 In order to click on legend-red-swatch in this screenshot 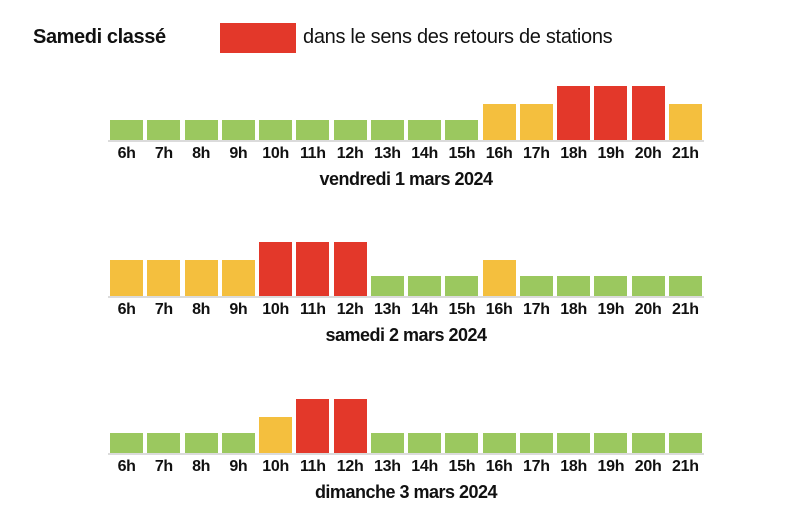, I will do `click(258, 38)`.